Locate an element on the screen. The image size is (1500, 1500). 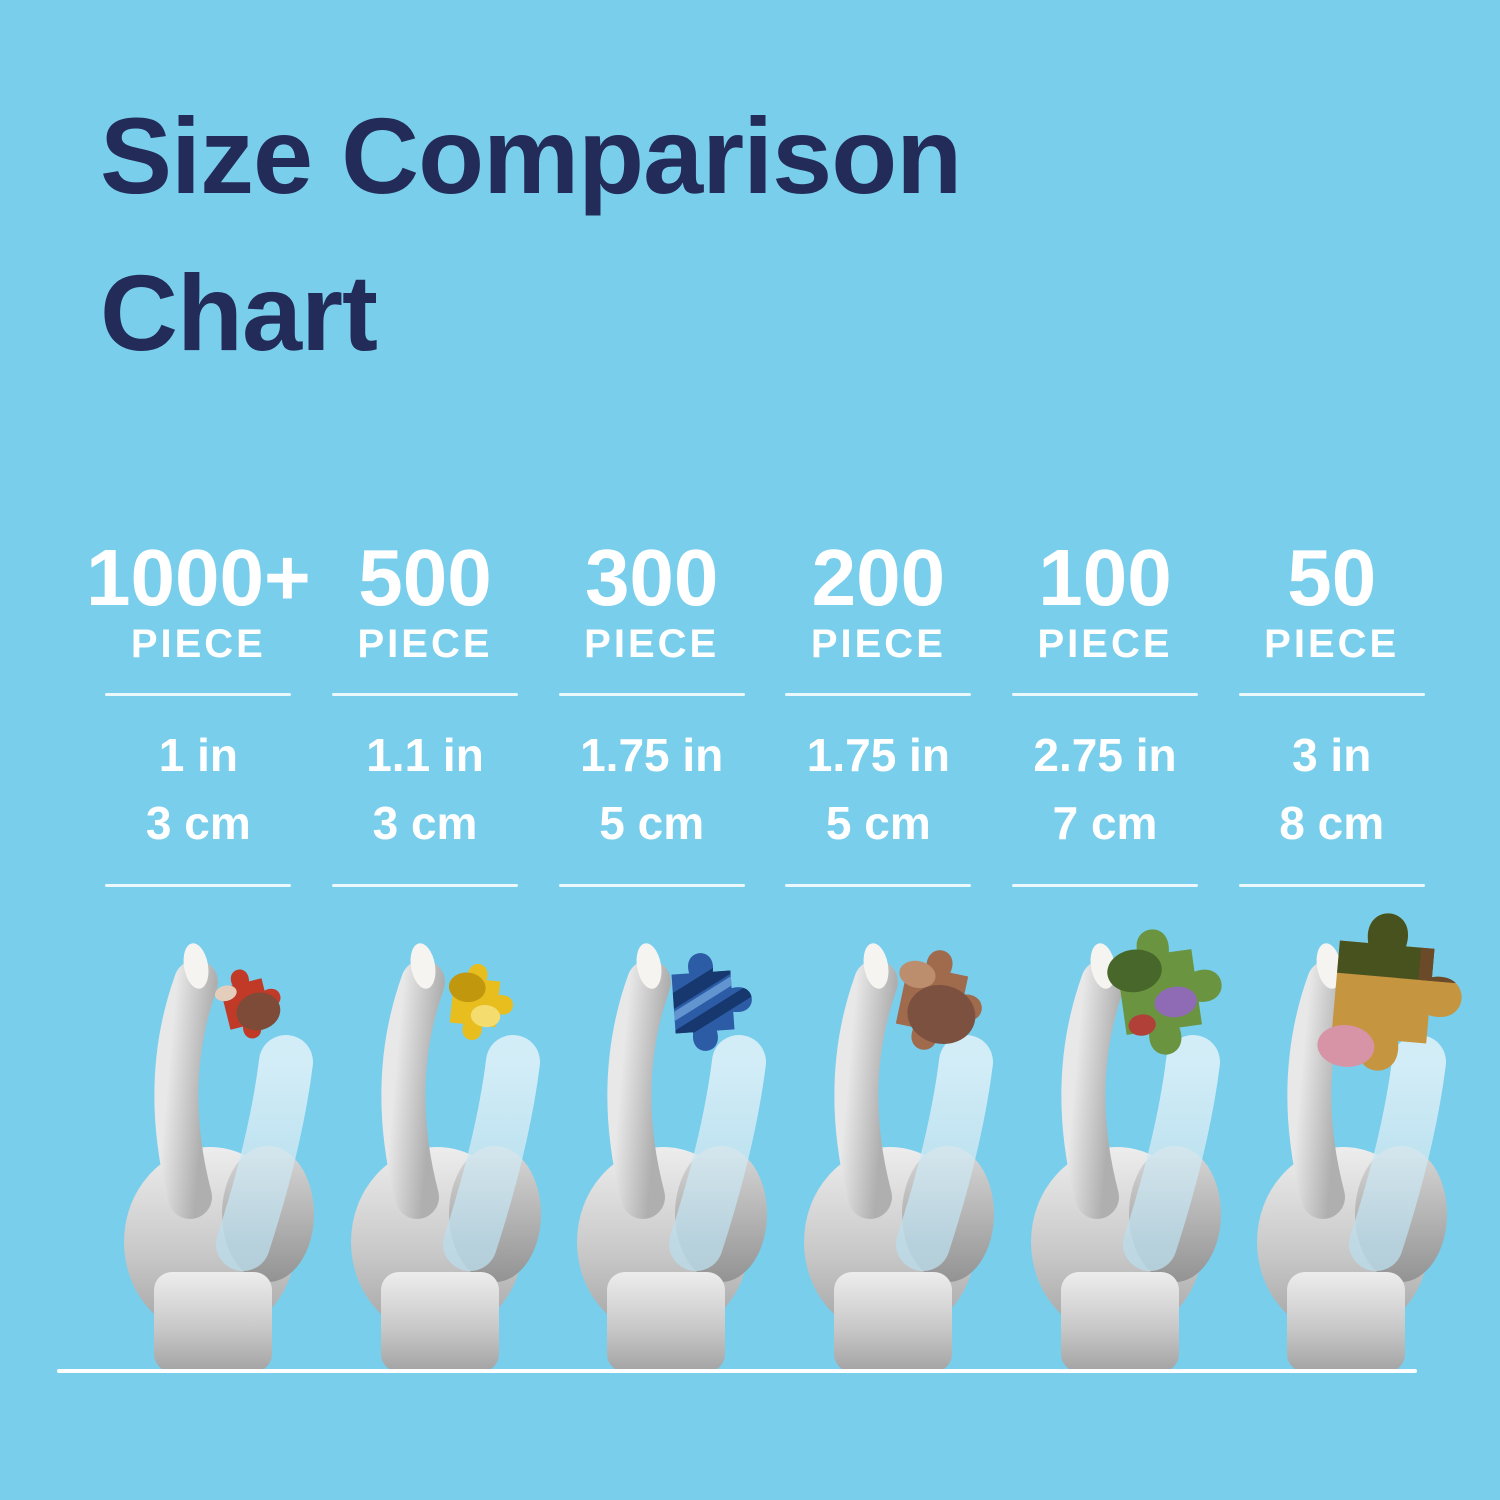
size-column-50: 50 PIECE 3 in 8 cm is located at coordinates (1331, 710).